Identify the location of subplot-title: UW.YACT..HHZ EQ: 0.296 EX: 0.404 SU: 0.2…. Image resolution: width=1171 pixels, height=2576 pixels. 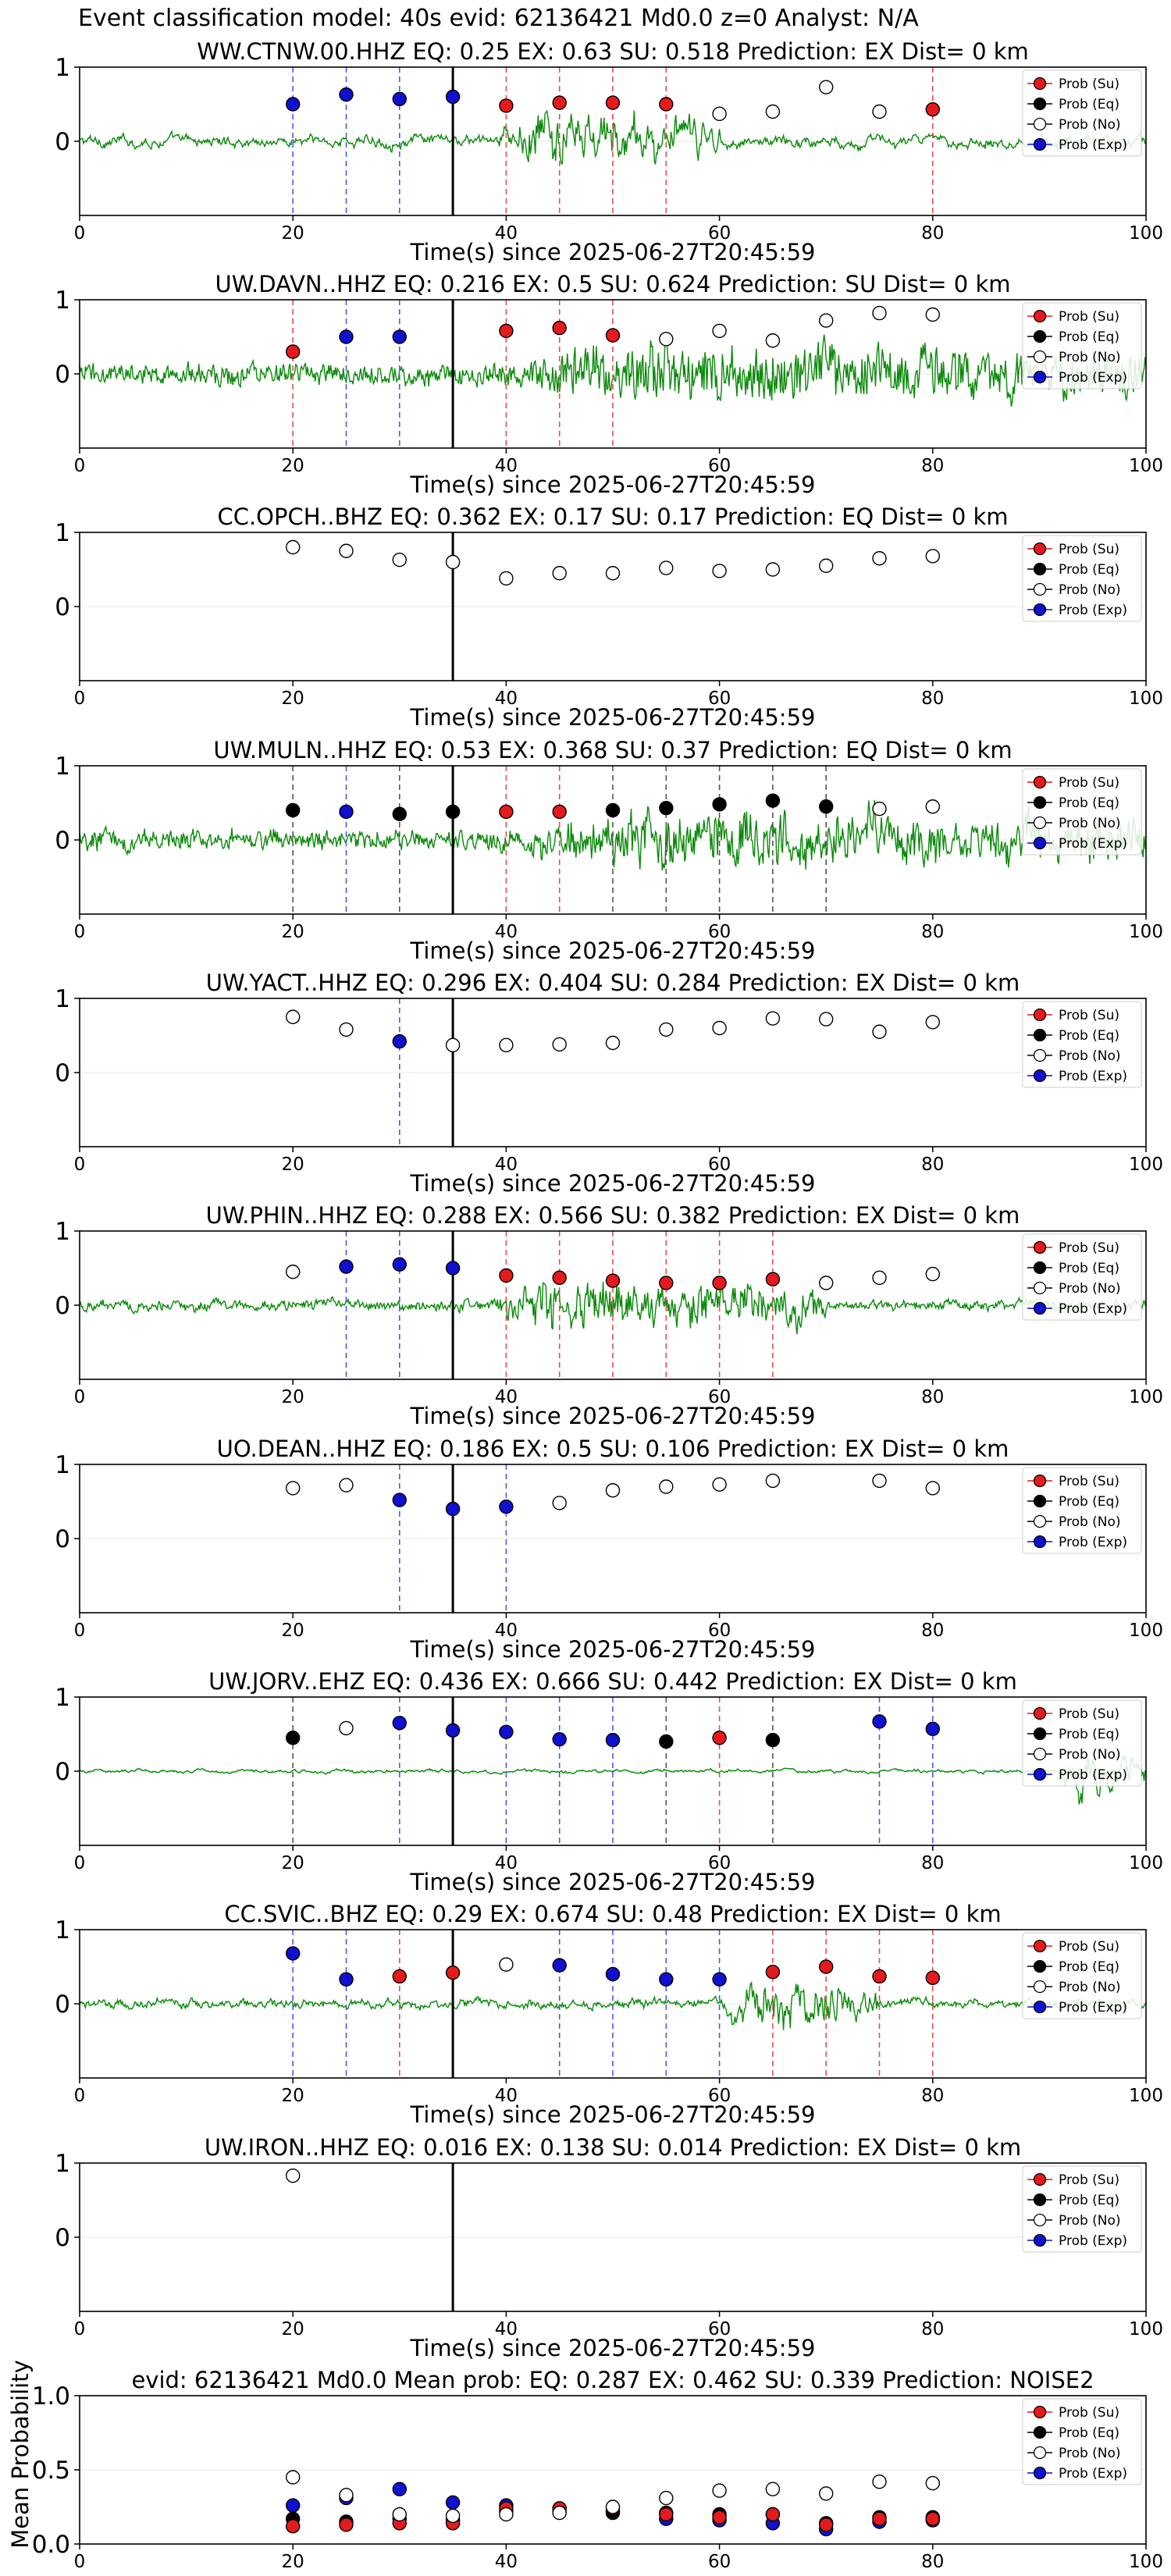
(613, 983).